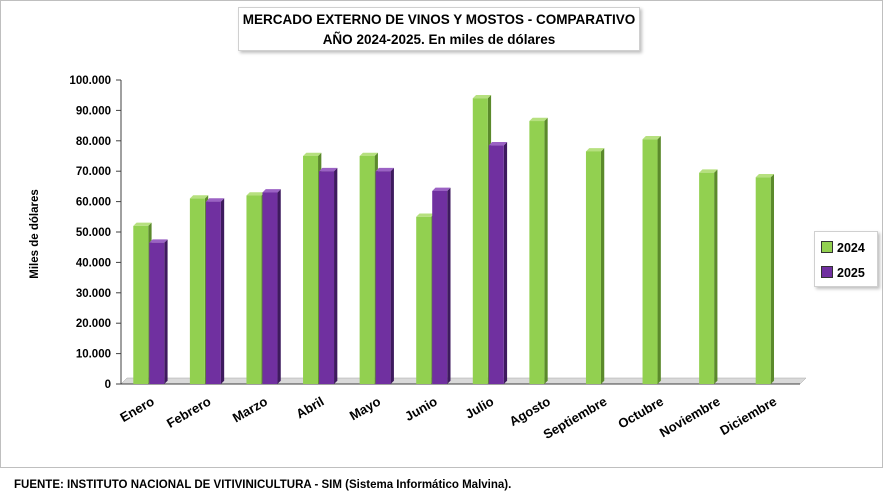 The height and width of the screenshot is (504, 883). What do you see at coordinates (188, 412) in the screenshot?
I see `x-tick-label: Febrero` at bounding box center [188, 412].